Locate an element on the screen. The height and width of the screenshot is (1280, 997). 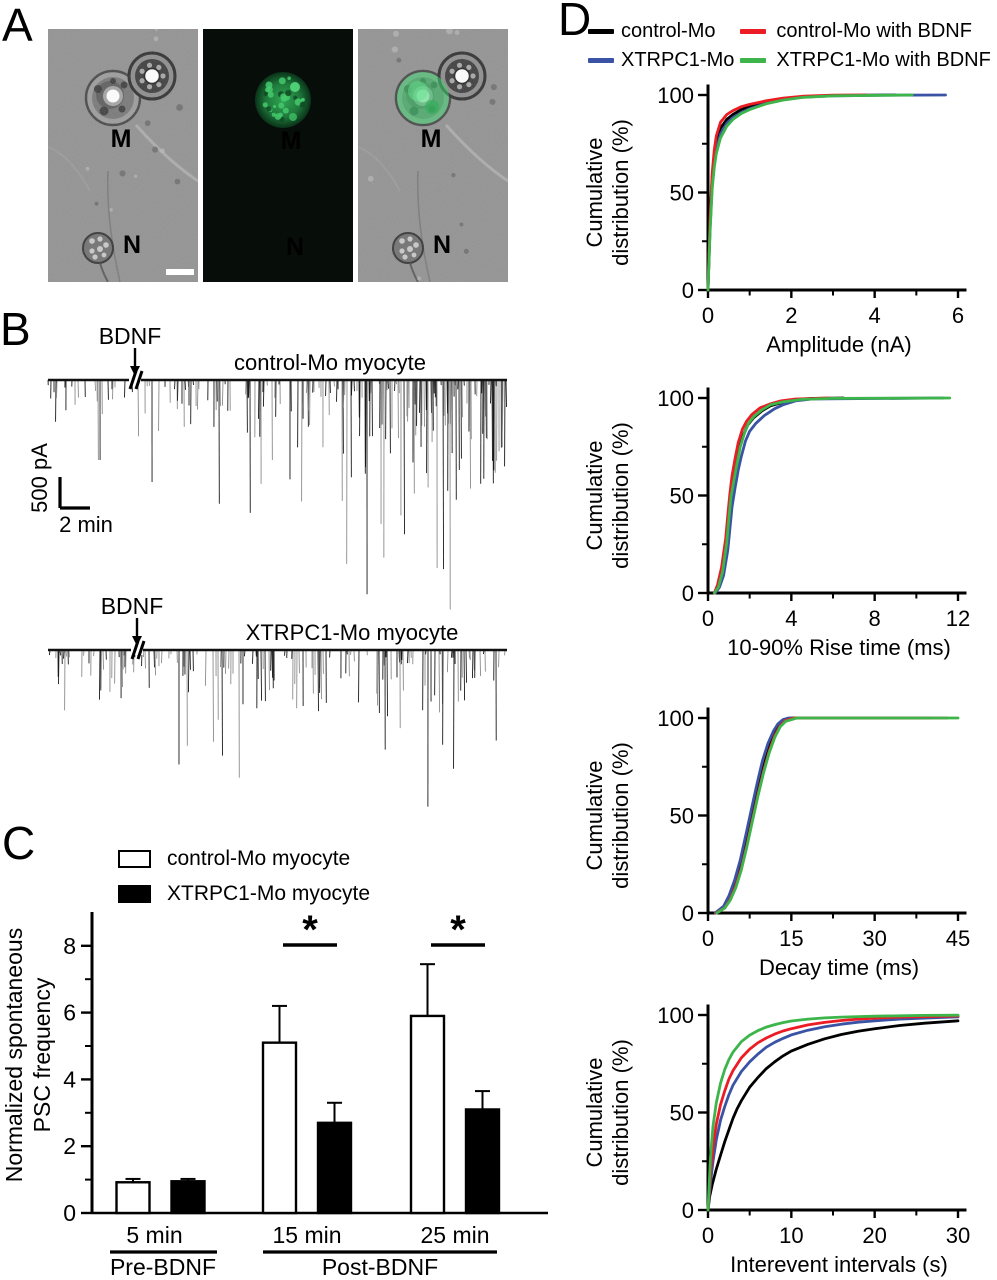
svg-text: 12 is located at coordinates (958, 618).